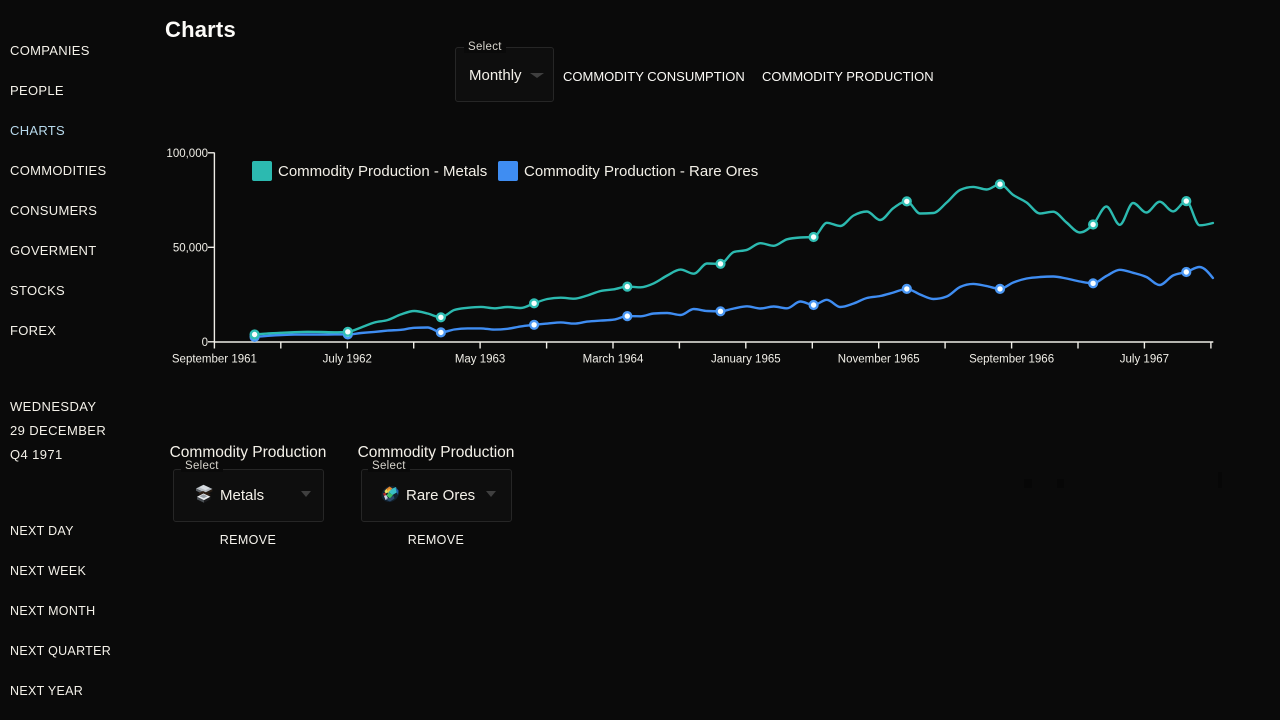 The image size is (1280, 720). I want to click on svg-text: 50,000, so click(190, 249).